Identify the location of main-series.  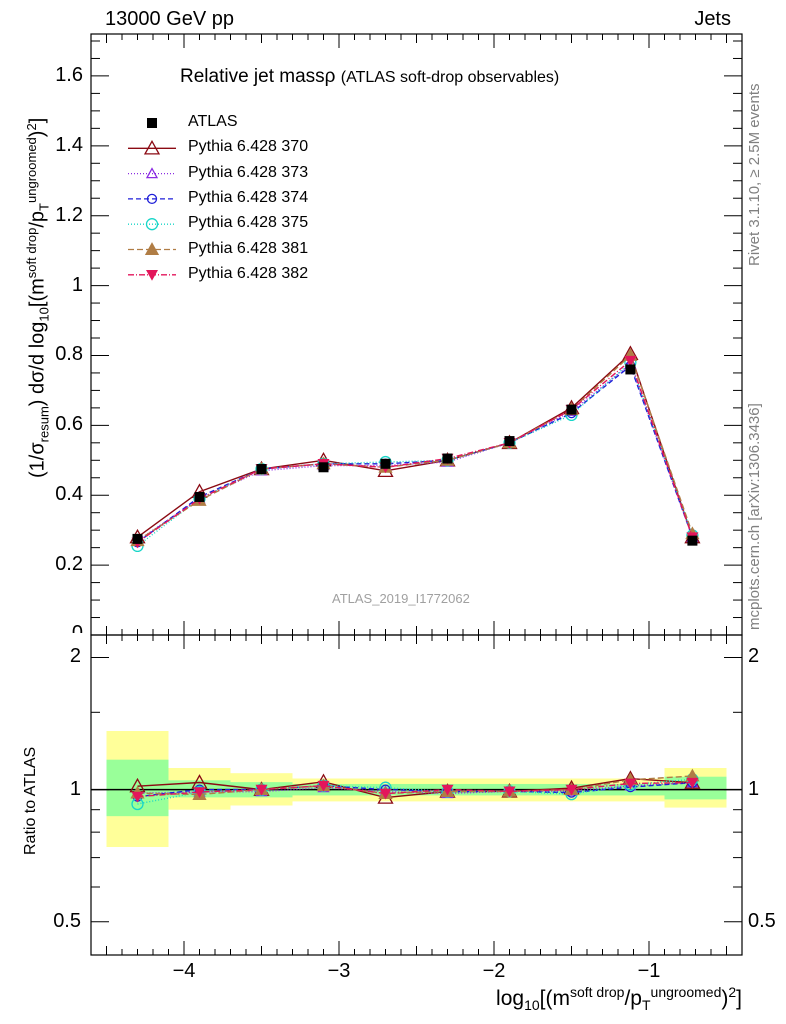
(415, 449).